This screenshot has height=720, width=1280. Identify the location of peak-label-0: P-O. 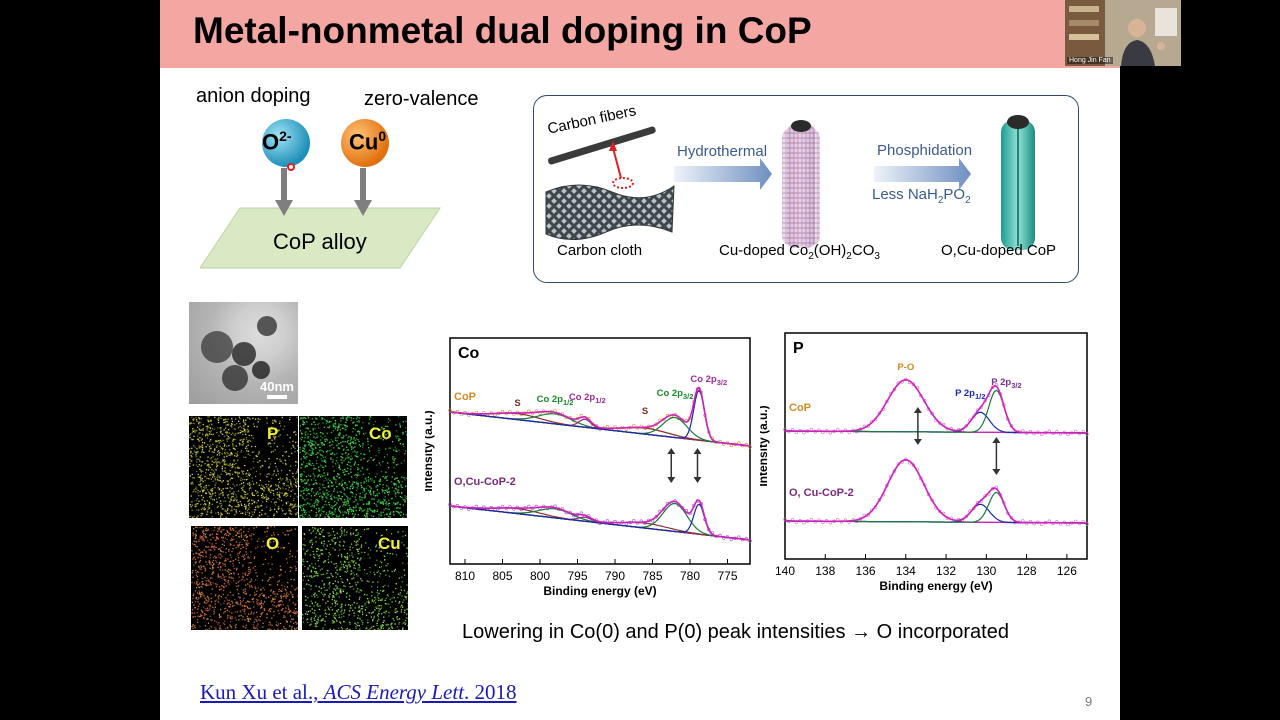
(905, 367).